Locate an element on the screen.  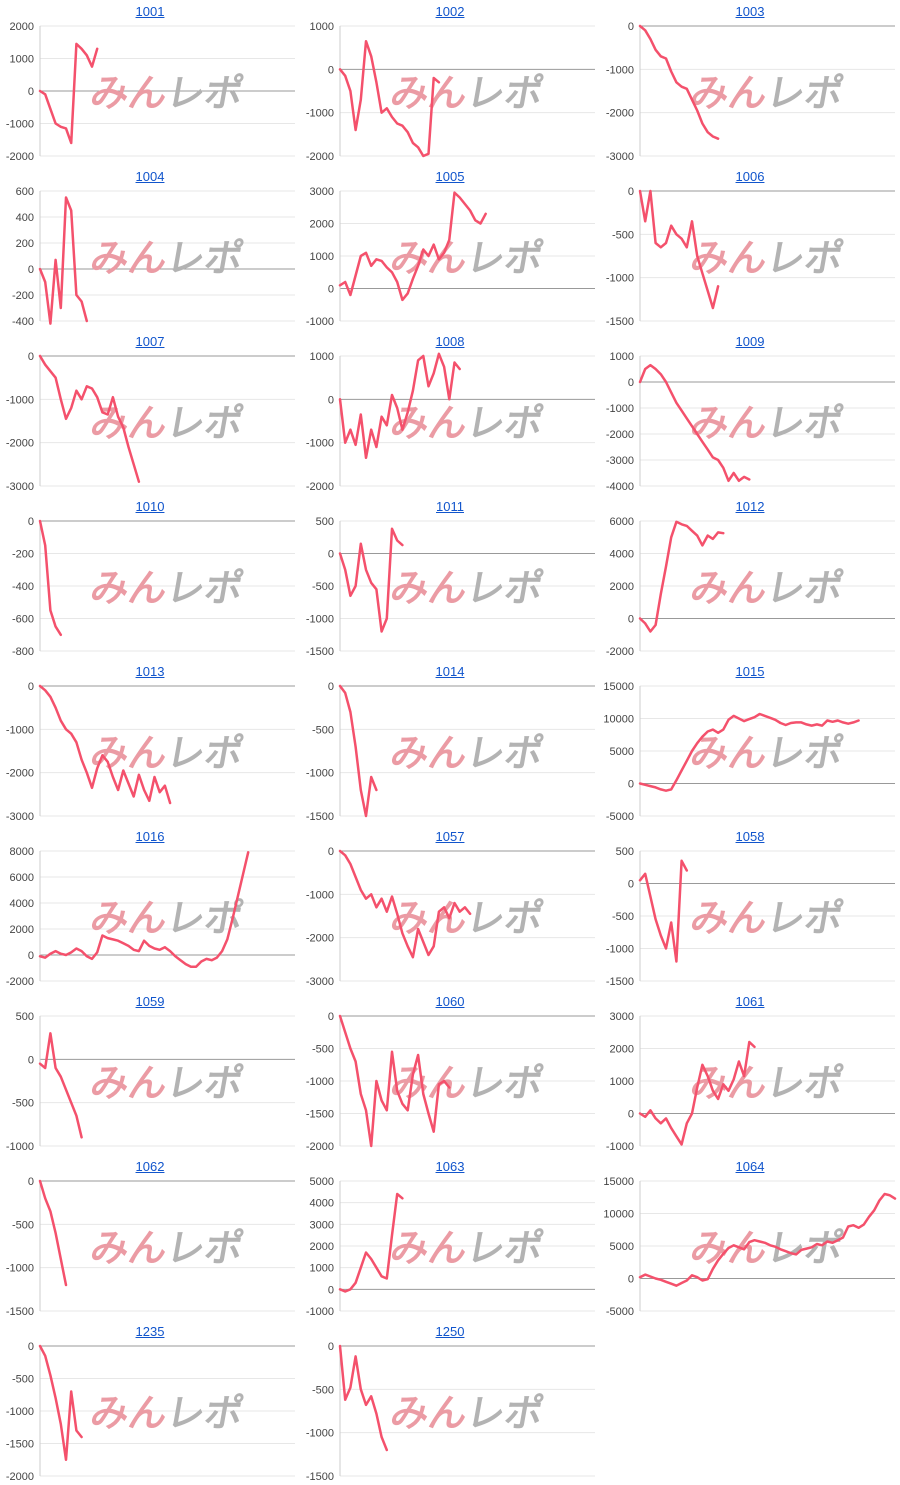
line-chart: 3000 2000 1000 0 -1000 みんレポ is located at coordinates (750, 1082).